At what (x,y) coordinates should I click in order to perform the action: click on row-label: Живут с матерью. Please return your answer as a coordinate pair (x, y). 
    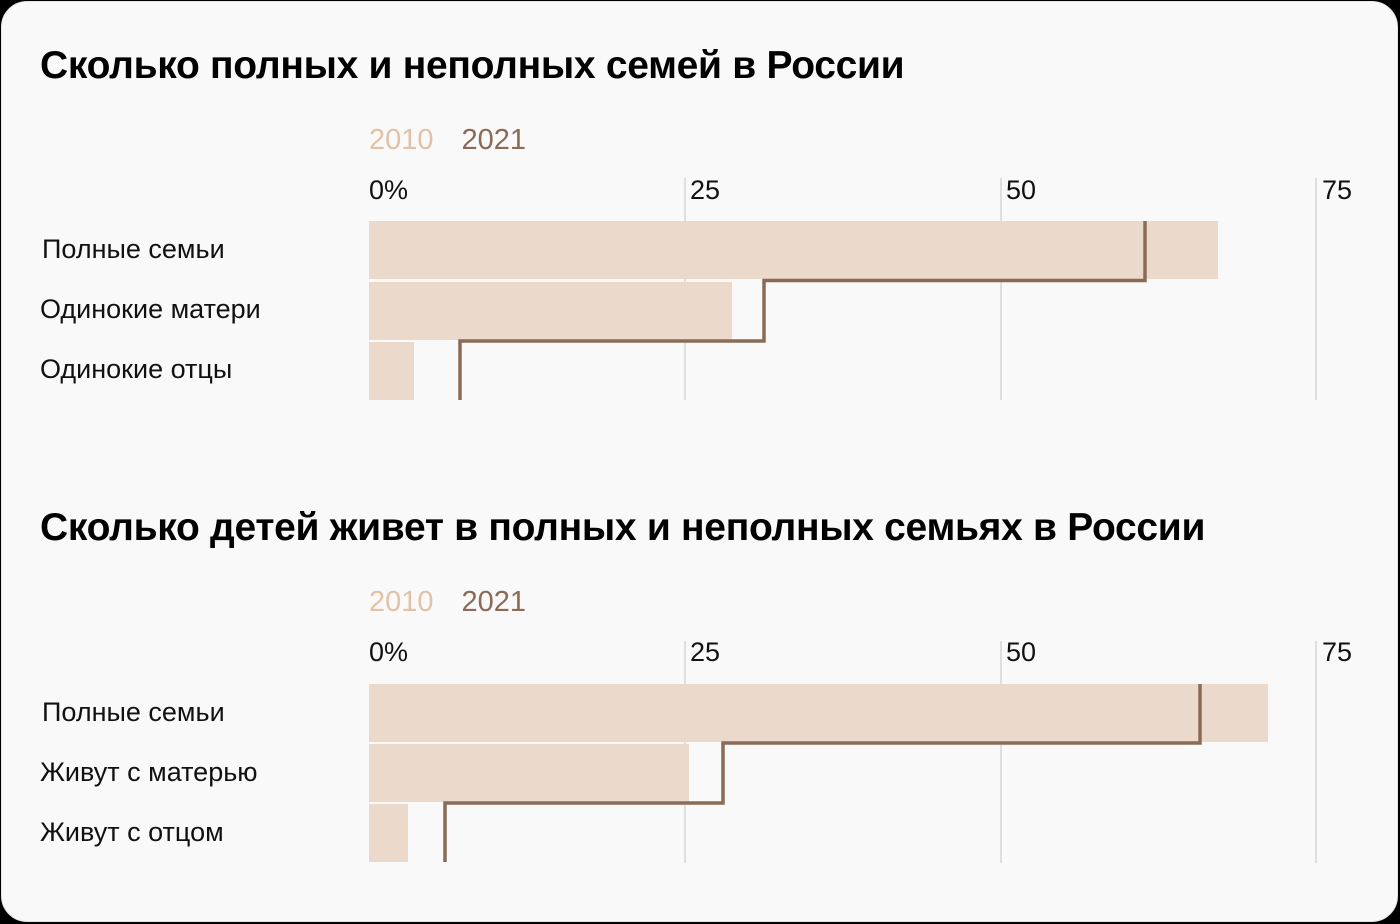
    Looking at the image, I should click on (149, 772).